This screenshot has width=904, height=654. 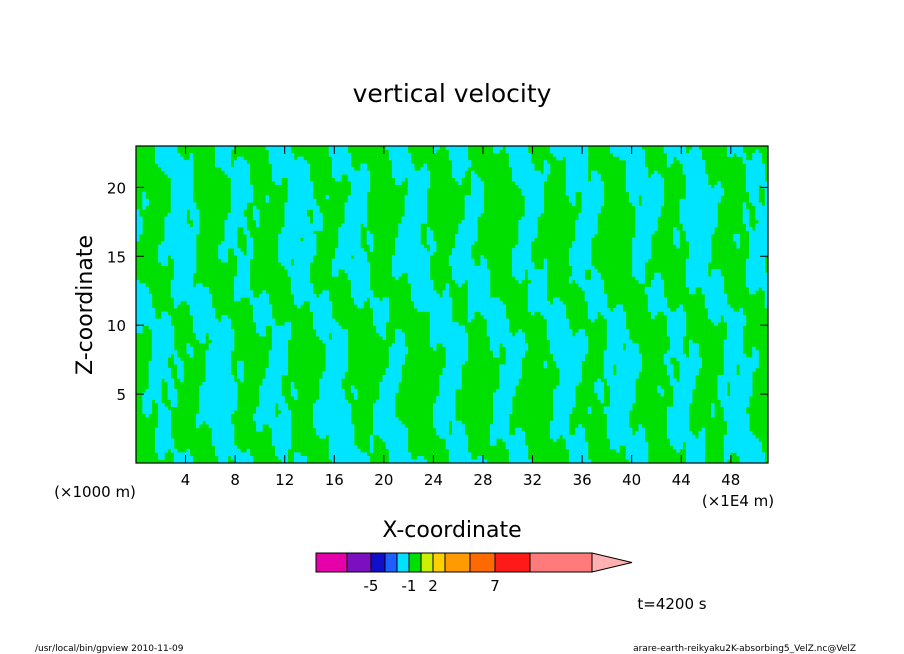 I want to click on y-axis-label: Z-coordinate, so click(x=85, y=305).